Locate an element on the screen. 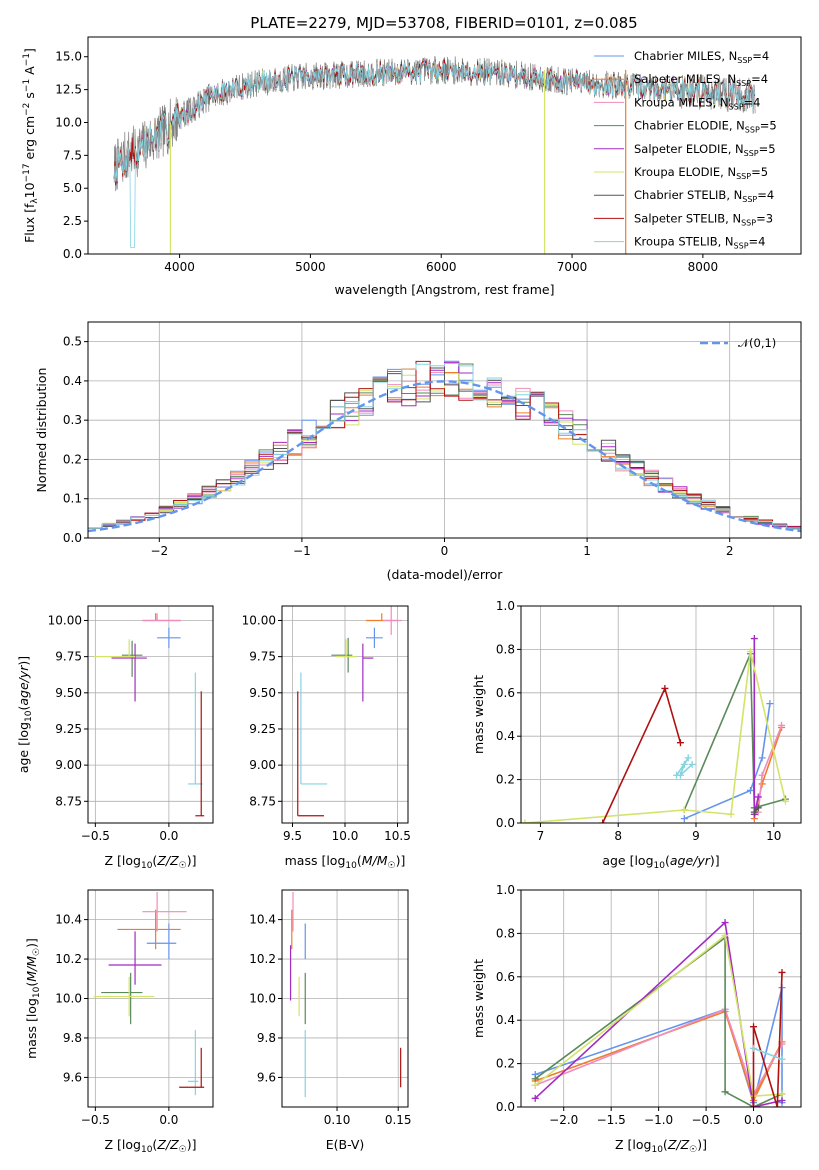  x-tick-label: −1 is located at coordinates (302, 551).